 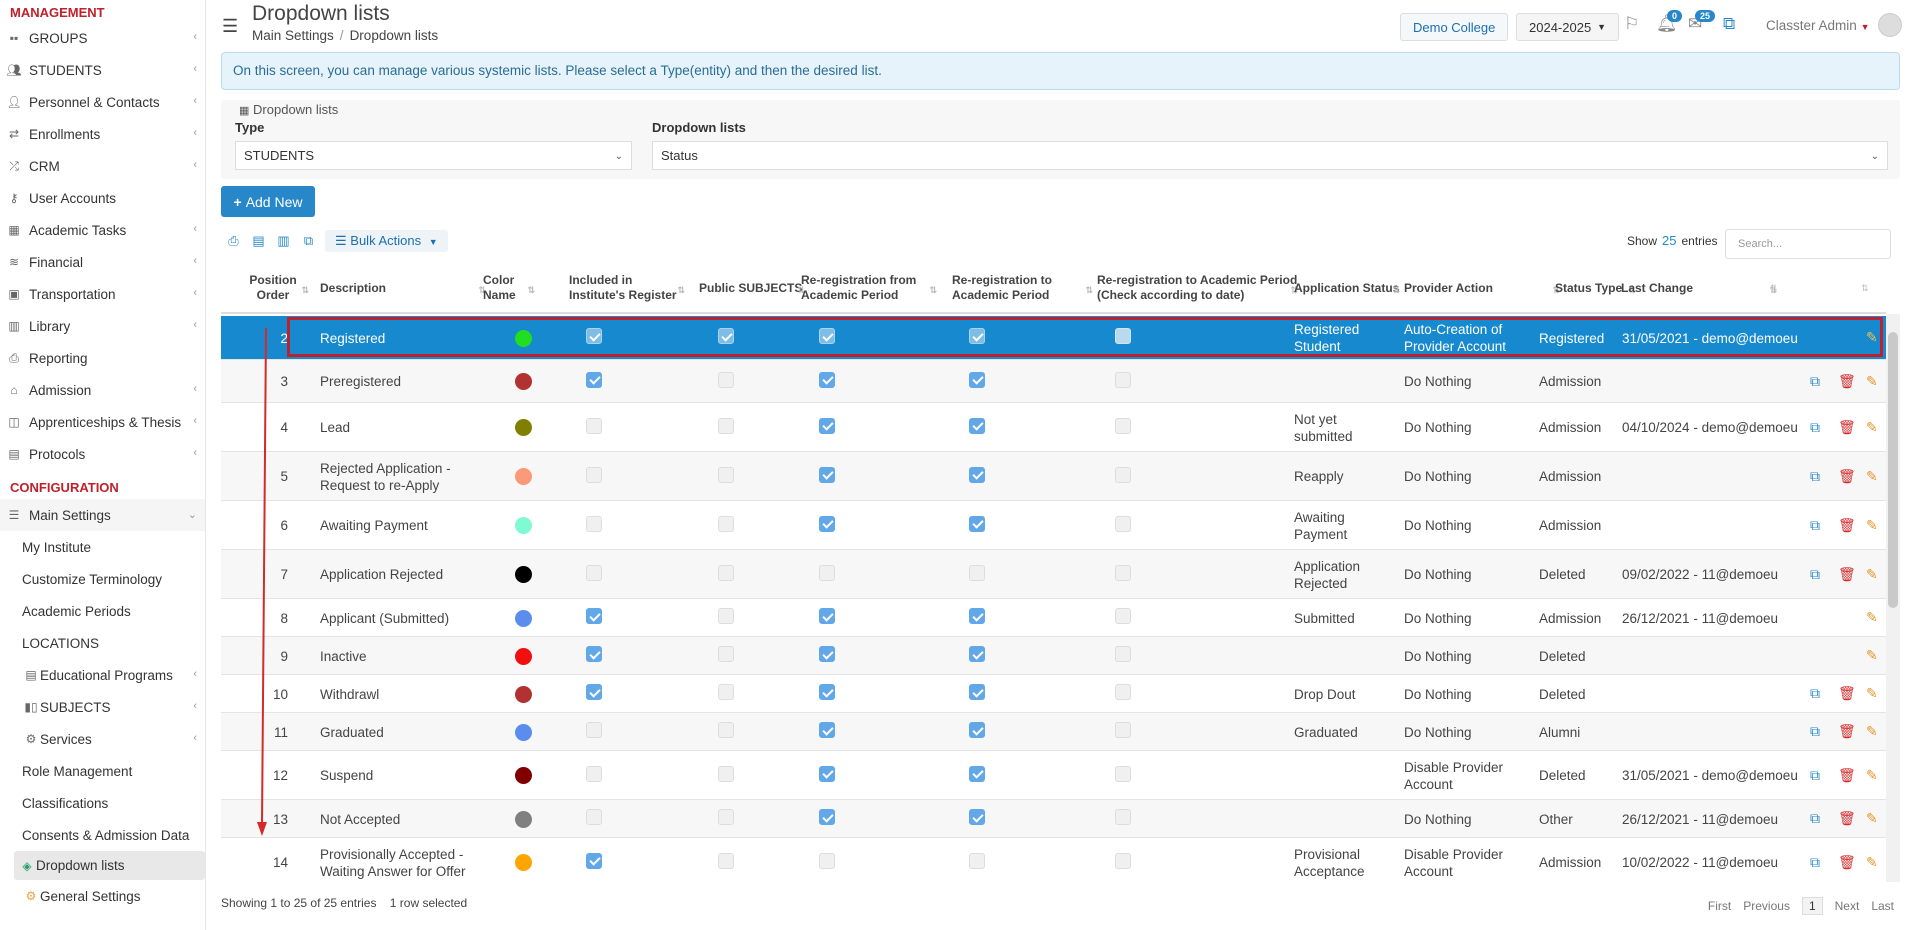 I want to click on sidebar-item-consents-admission-data: Consents & Admission Data, so click(x=102, y=835).